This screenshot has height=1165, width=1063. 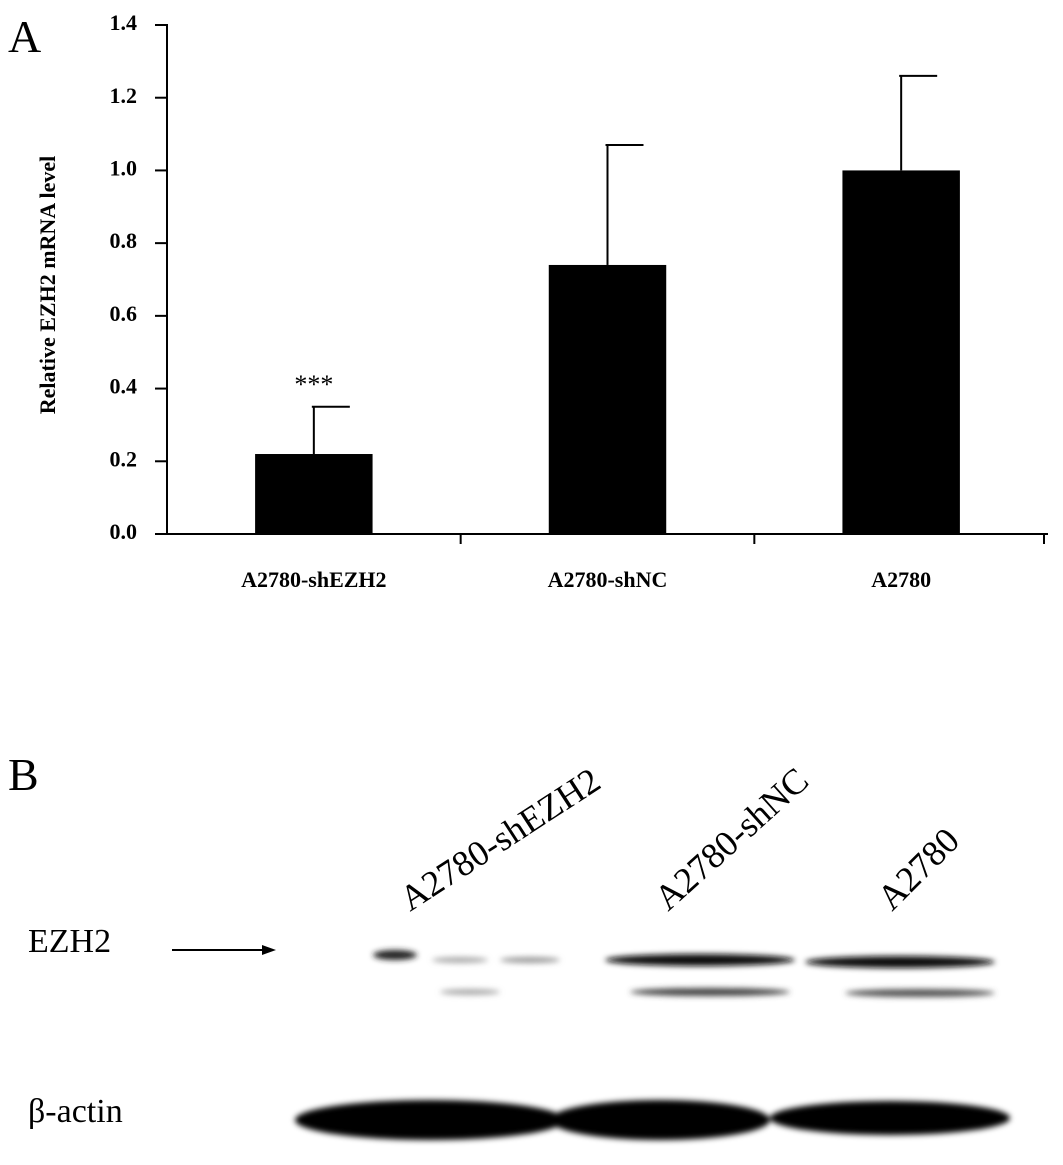 I want to click on arrow-head, so click(x=269, y=950).